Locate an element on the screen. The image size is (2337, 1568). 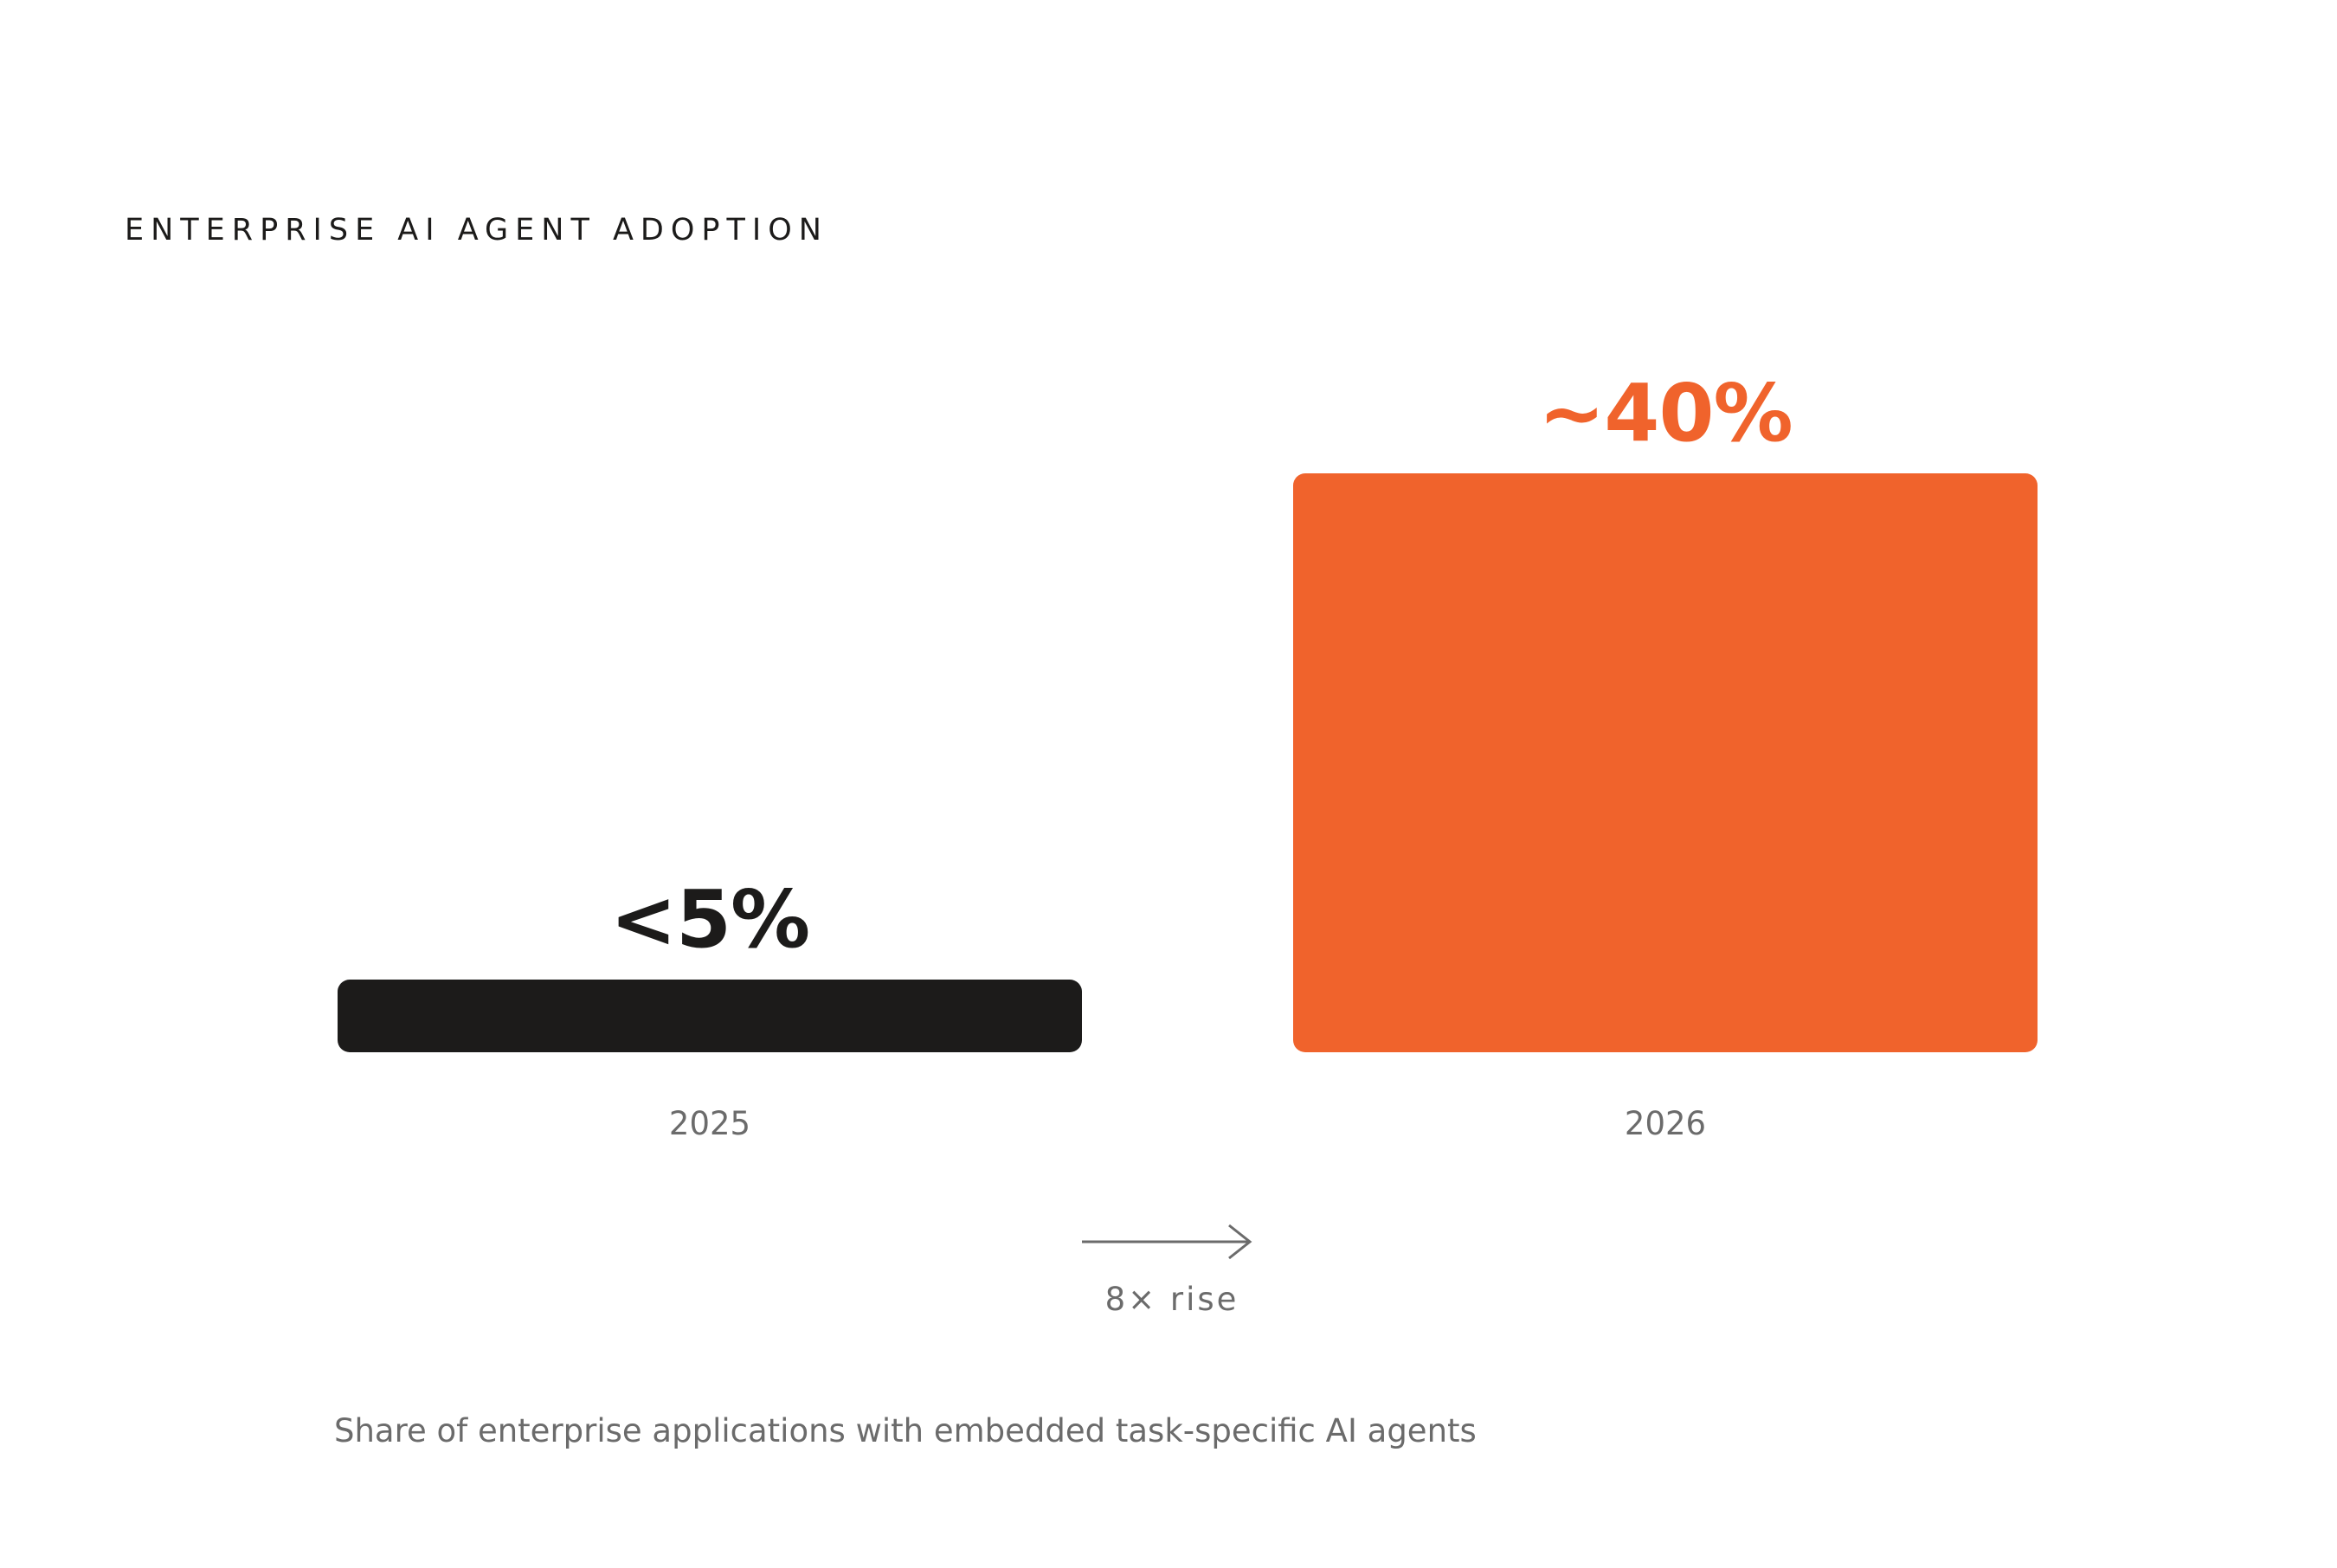
arrow-right-icon is located at coordinates (1167, 1242).